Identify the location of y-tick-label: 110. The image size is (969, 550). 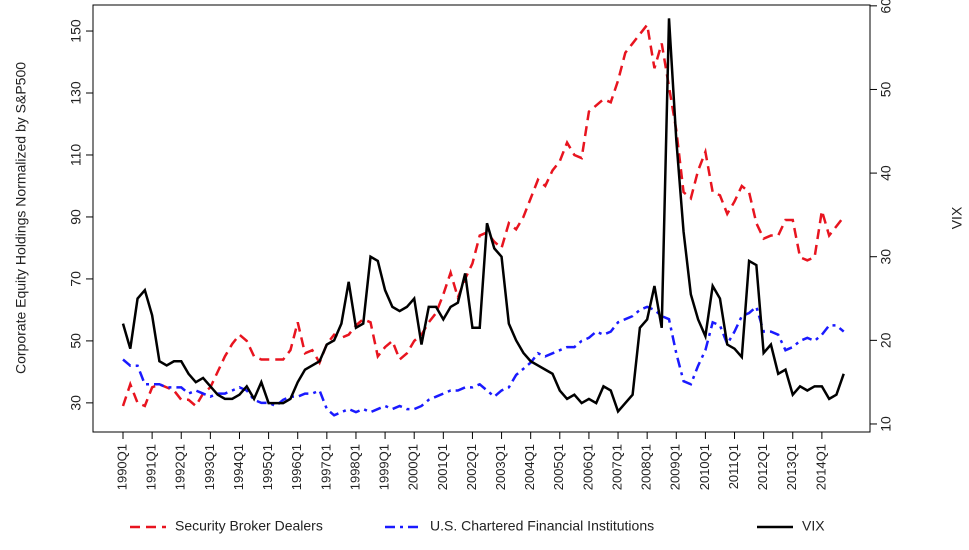
(76, 155).